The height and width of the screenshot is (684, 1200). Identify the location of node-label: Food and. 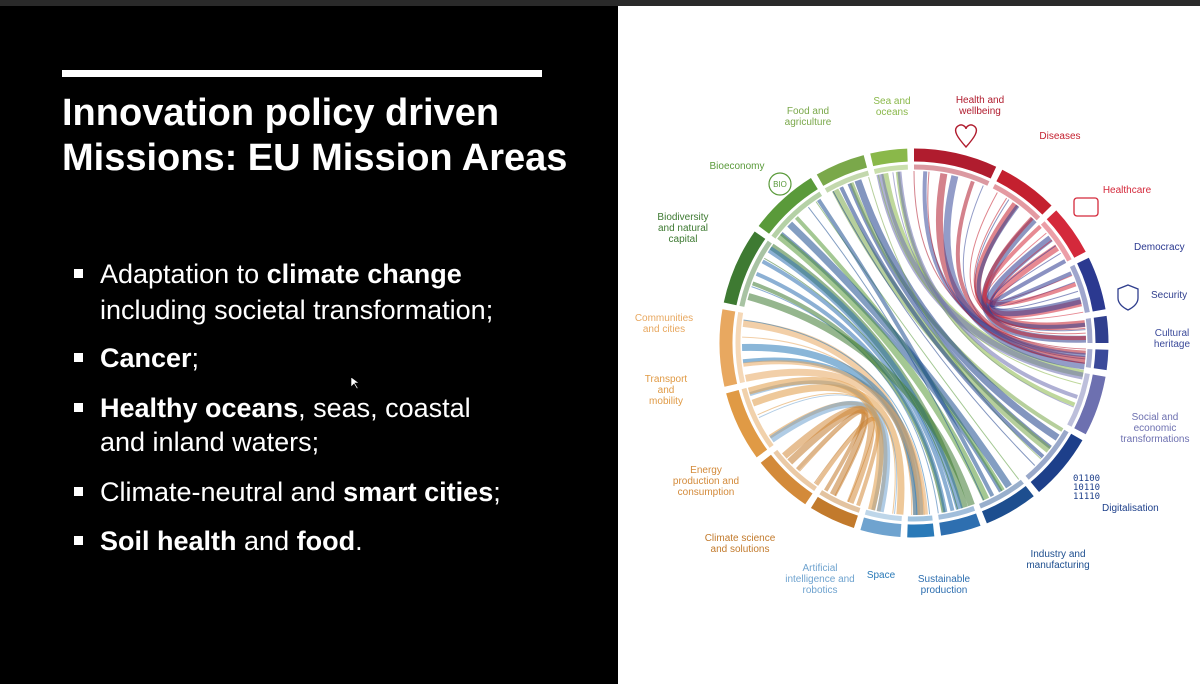
(808, 111).